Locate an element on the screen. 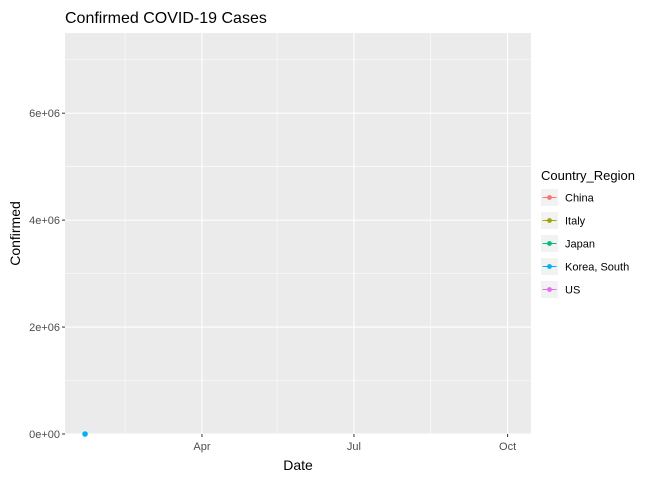 Image resolution: width=672 pixels, height=480 pixels. y-axis-title: Confirmed is located at coordinates (15, 233).